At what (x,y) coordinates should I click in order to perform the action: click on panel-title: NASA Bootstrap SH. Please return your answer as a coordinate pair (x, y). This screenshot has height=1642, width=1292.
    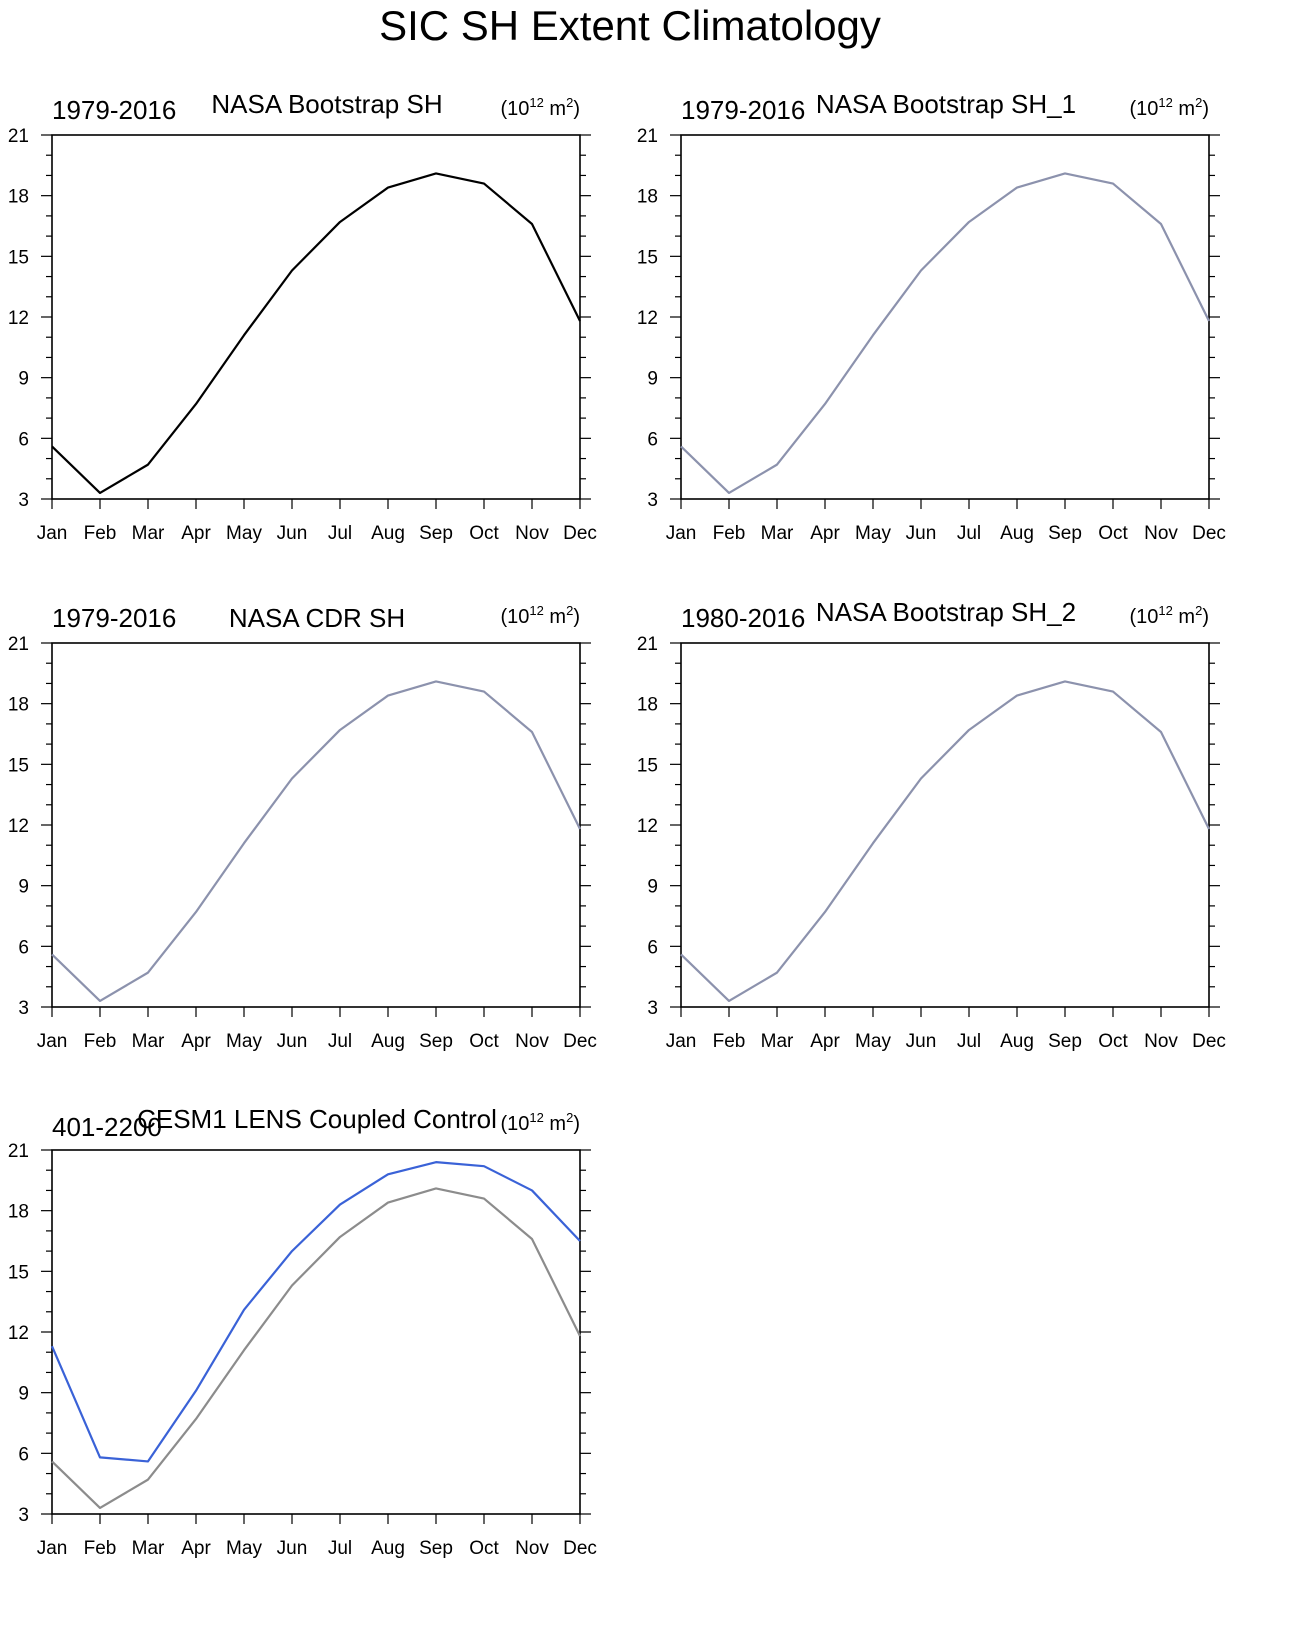
    Looking at the image, I should click on (326, 104).